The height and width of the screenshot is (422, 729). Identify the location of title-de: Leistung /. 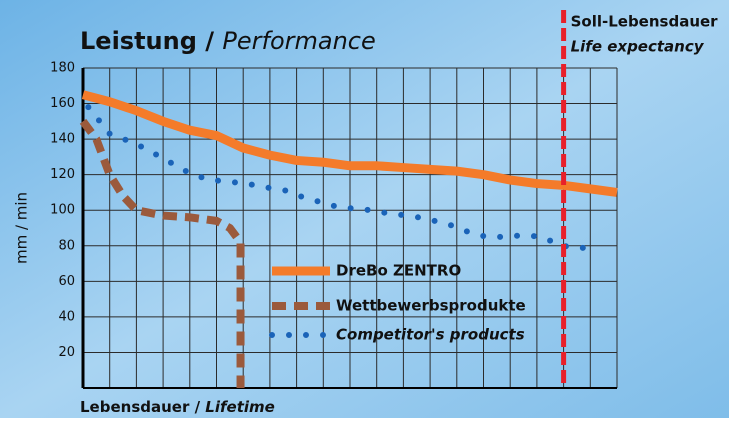
(147, 41).